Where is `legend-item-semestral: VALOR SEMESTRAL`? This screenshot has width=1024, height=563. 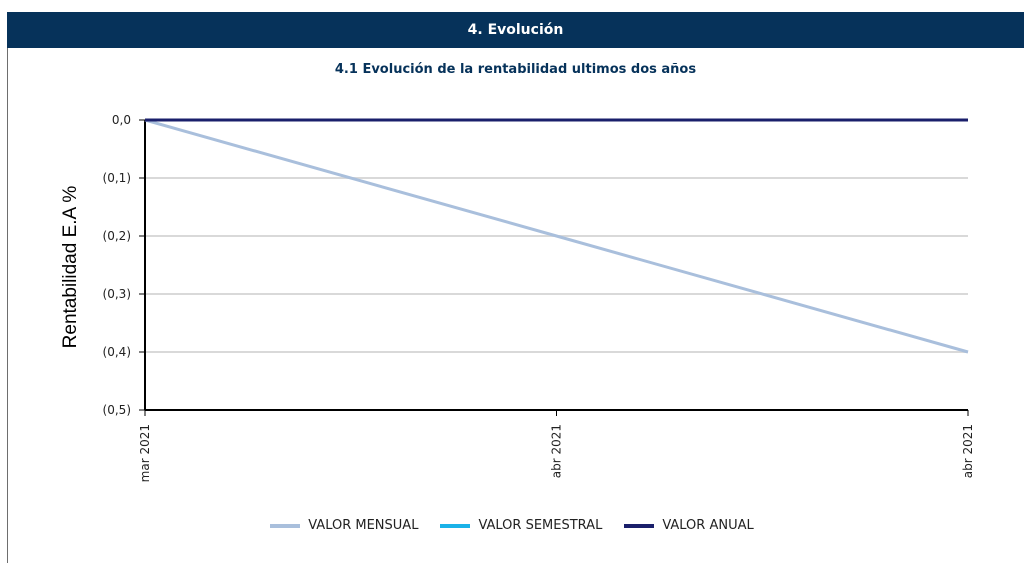
legend-item-semestral: VALOR SEMESTRAL is located at coordinates (521, 525).